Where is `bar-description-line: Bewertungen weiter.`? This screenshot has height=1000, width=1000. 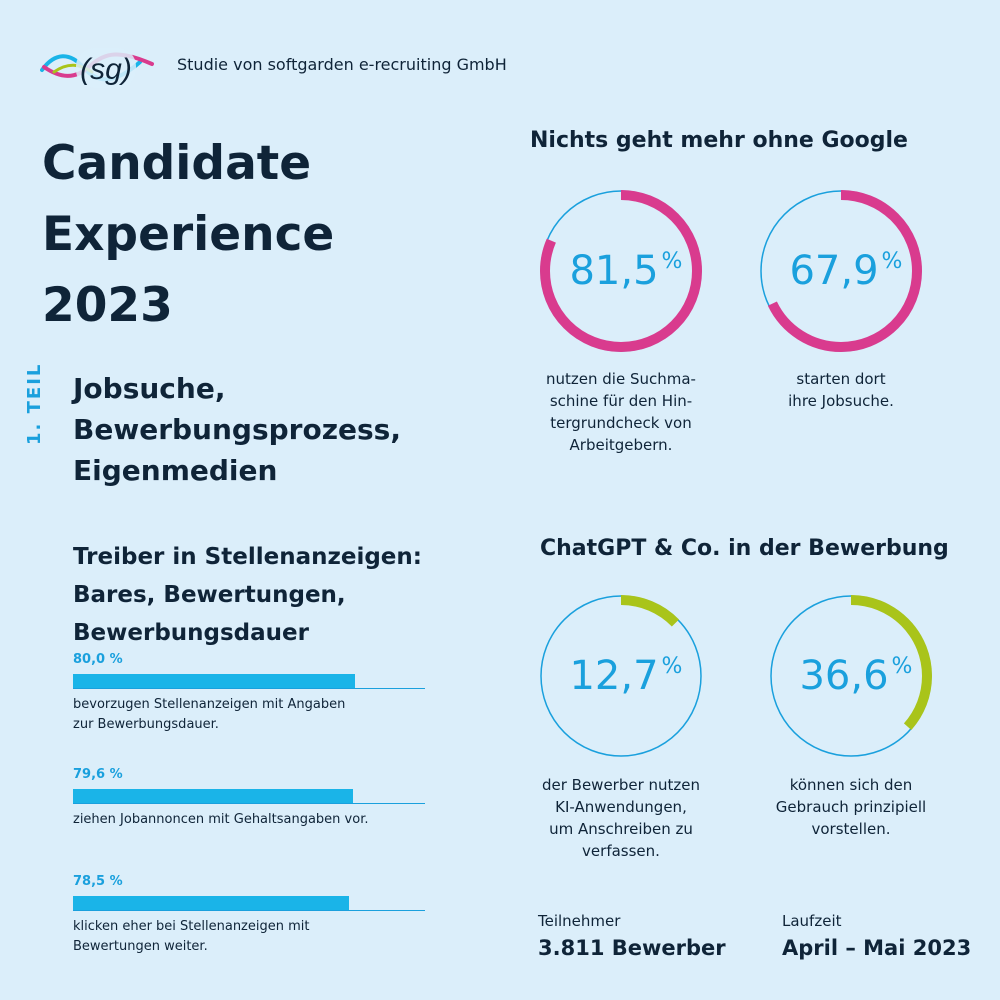
bar-description-line: Bewertungen weiter. is located at coordinates (140, 946).